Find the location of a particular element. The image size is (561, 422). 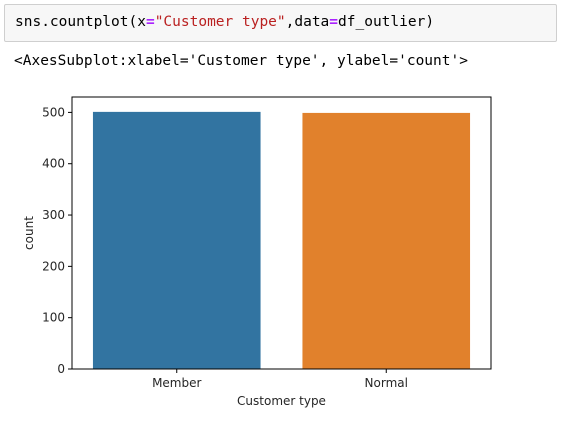

x-tick-label: Normal is located at coordinates (386, 383).